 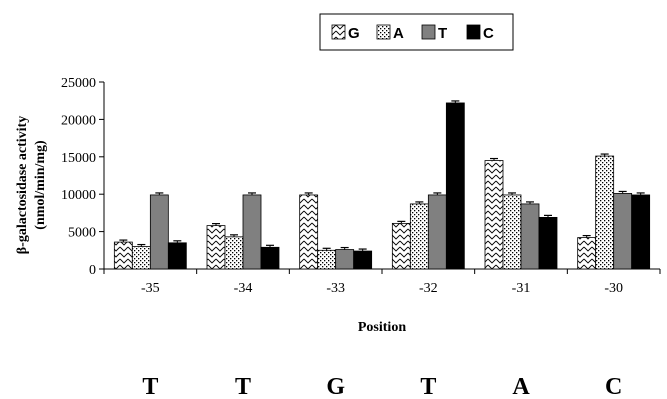 I want to click on bar-A--32, so click(x=419, y=236).